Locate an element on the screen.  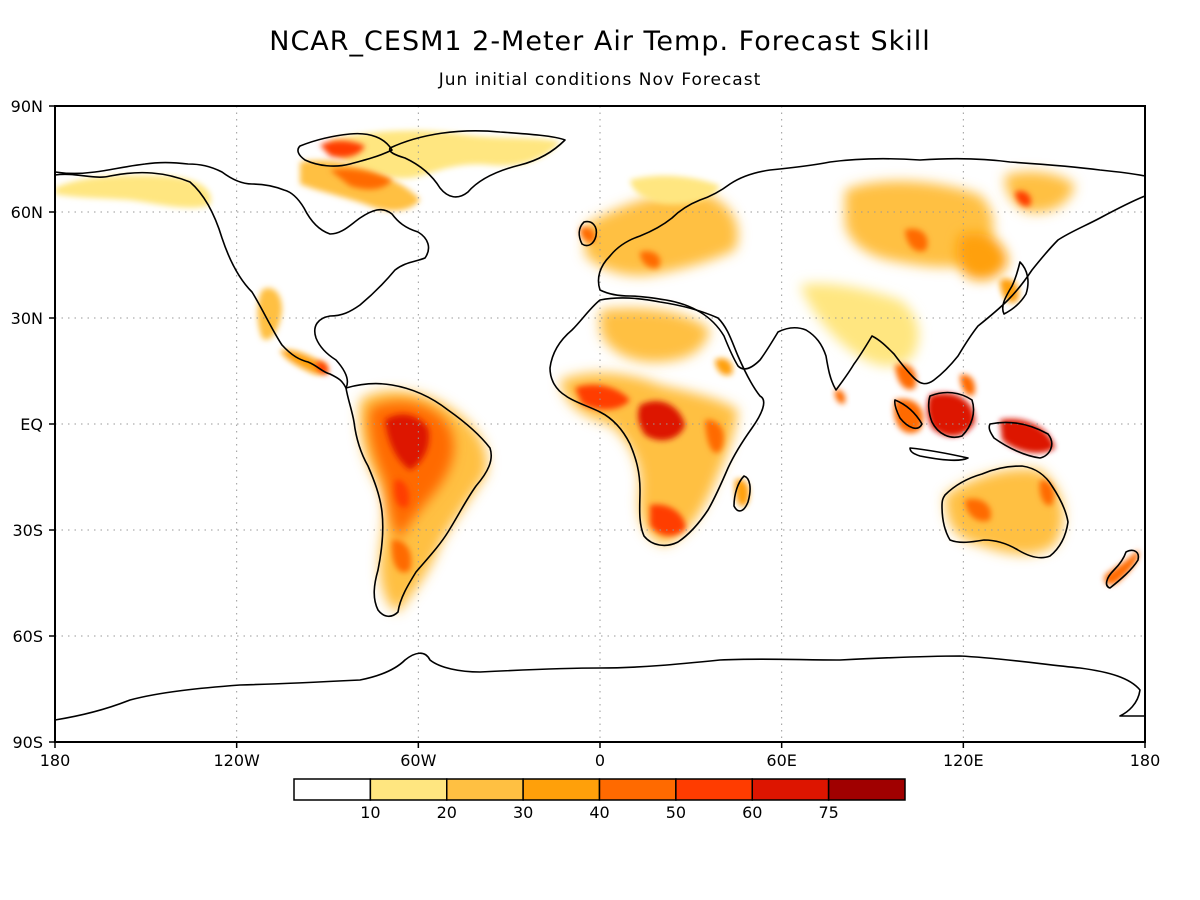
lat-tick-label: EQ is located at coordinates (31, 424).